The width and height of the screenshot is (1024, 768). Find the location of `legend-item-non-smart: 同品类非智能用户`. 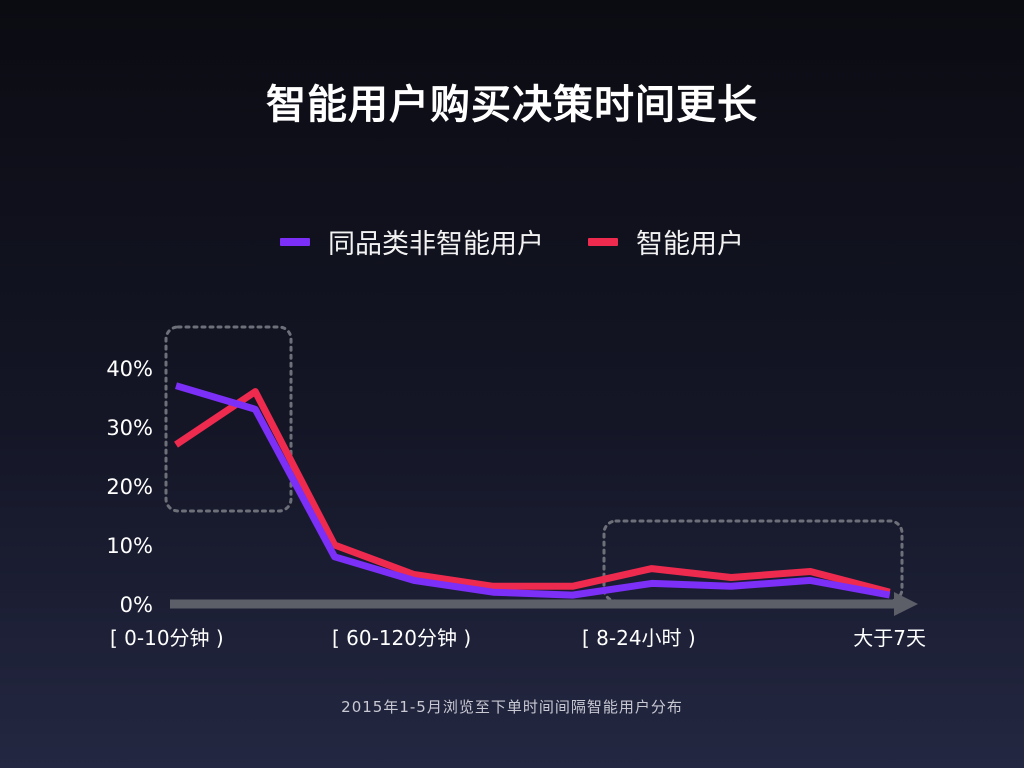

legend-item-non-smart: 同品类非智能用户 is located at coordinates (412, 241).